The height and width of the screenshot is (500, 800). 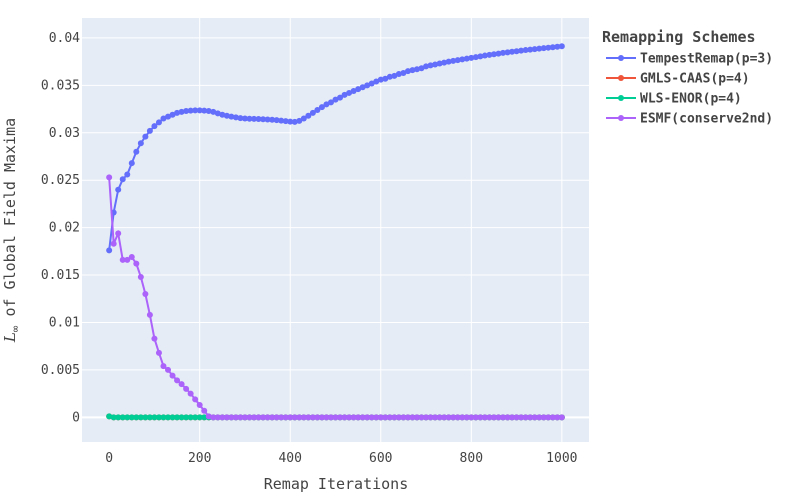 I want to click on legend-item: ESMF(conserve2nd), so click(x=689, y=119).